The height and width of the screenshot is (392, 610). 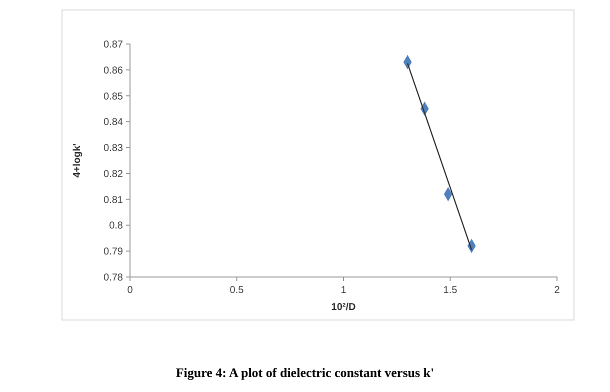 What do you see at coordinates (116, 226) in the screenshot?
I see `y-tick-label: 0.8` at bounding box center [116, 226].